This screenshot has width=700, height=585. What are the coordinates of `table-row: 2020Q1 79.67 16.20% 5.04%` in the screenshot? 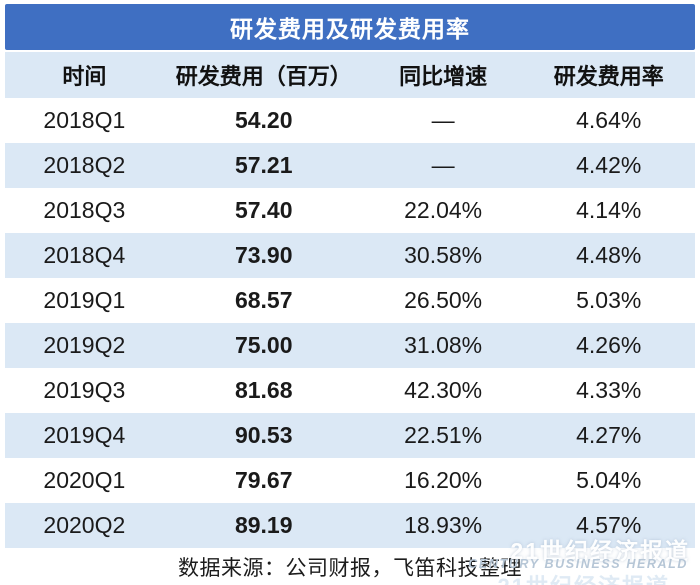 It's located at (350, 480).